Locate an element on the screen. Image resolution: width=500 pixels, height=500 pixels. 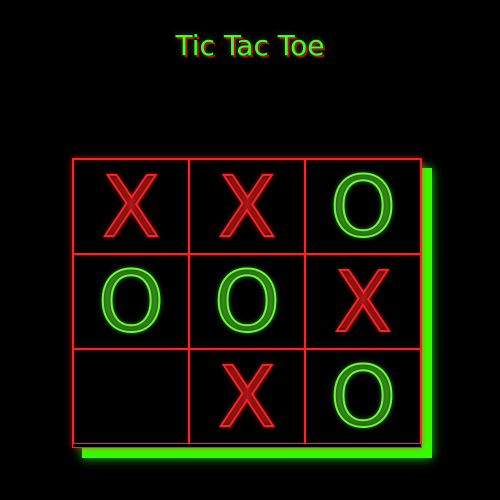
game-title: Tic Tac Toe is located at coordinates (250, 45).